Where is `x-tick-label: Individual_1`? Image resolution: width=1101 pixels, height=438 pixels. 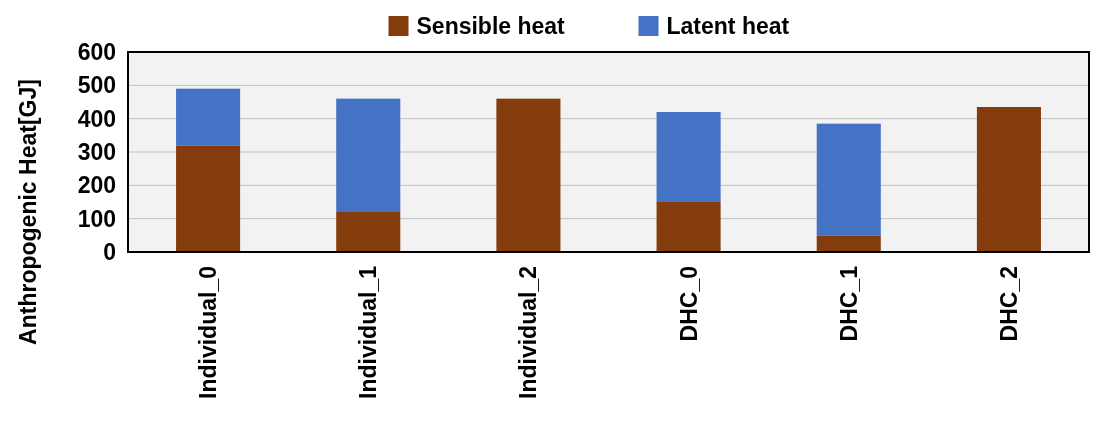 x-tick-label: Individual_1 is located at coordinates (368, 332).